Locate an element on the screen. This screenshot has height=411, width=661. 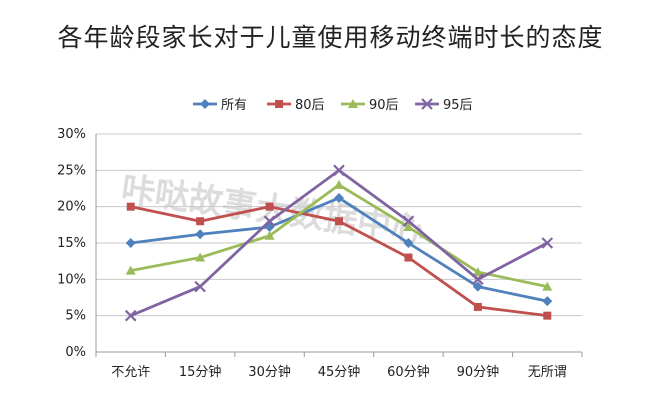
legend-item: 80后 is located at coordinates (296, 105).